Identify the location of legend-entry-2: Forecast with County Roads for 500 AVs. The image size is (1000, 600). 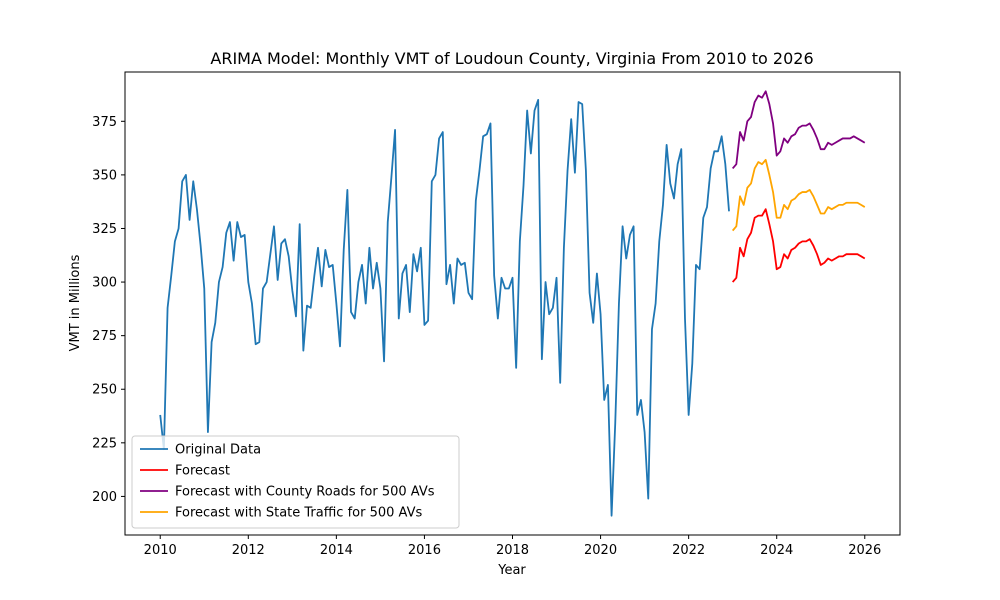
(305, 492).